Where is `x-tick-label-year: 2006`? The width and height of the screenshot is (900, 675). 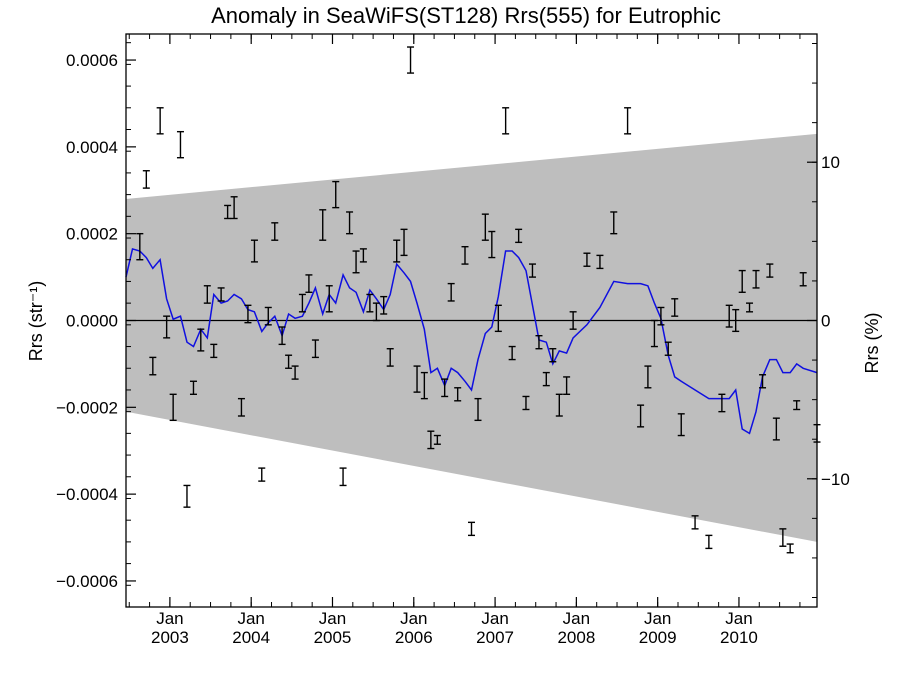 x-tick-label-year: 2006 is located at coordinates (414, 637).